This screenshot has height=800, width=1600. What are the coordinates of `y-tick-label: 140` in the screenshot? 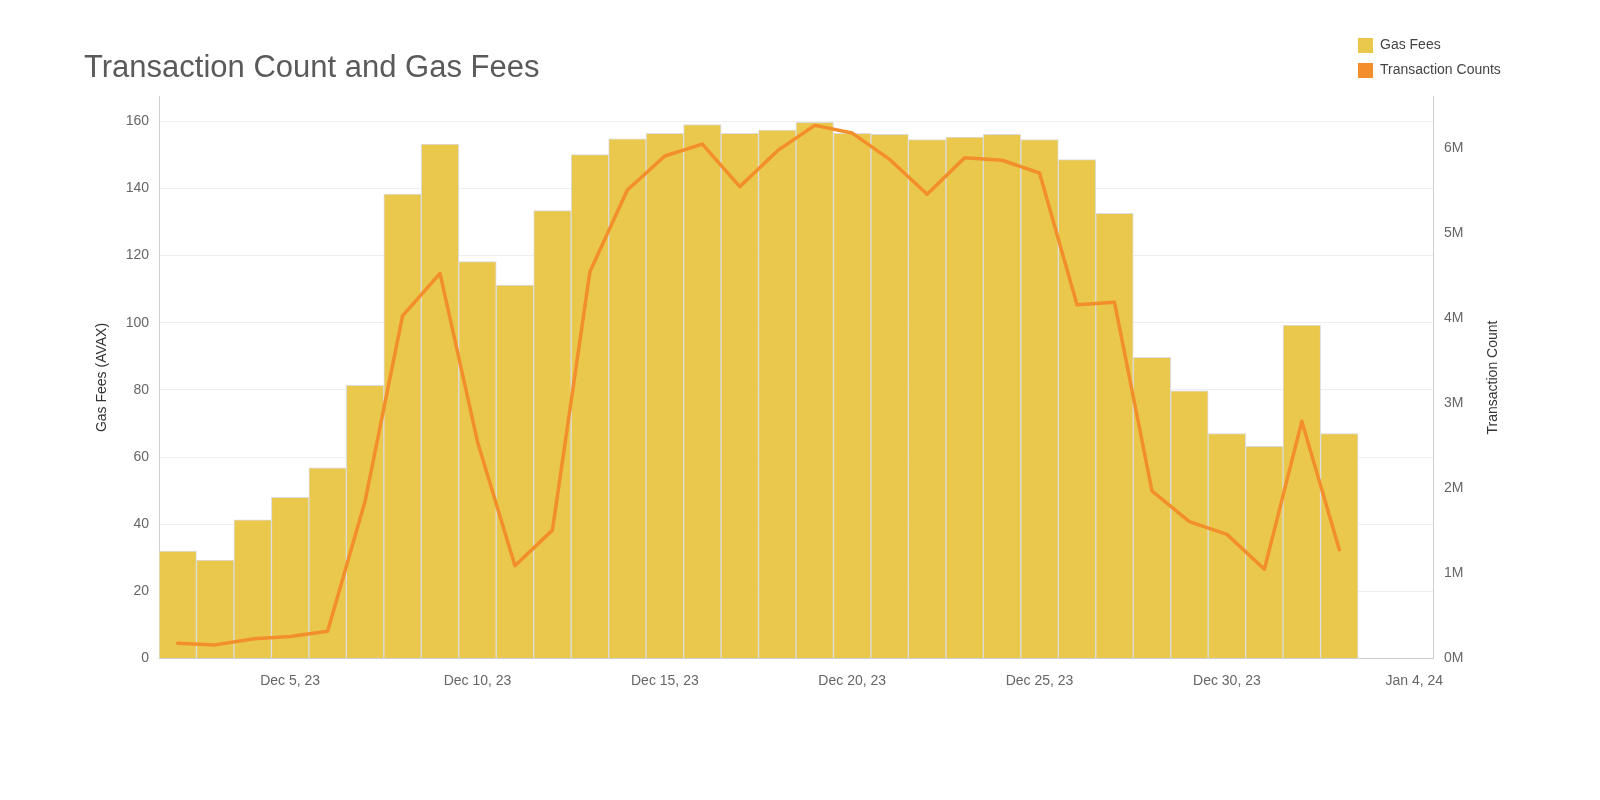 It's located at (137, 187).